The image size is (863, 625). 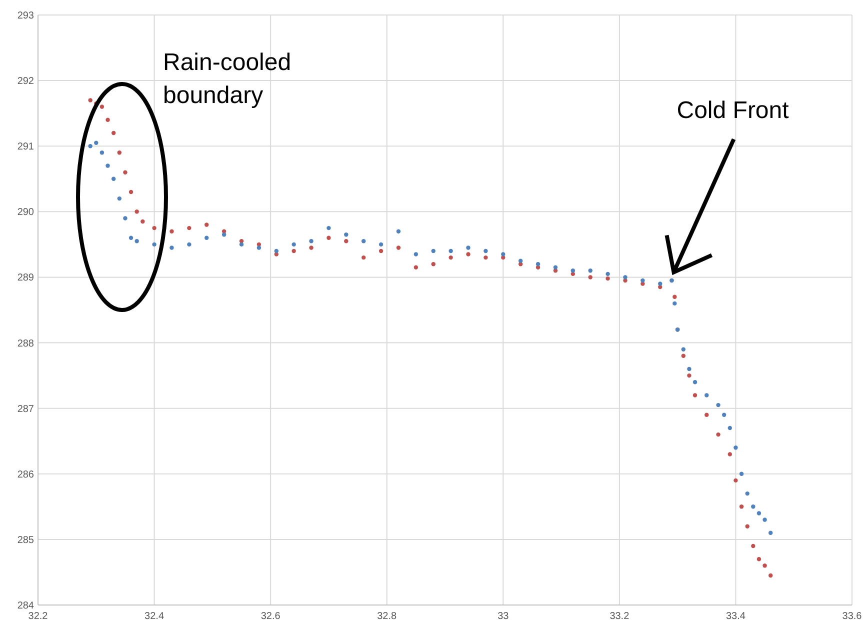 I want to click on y-tick-label: 293, so click(x=25, y=16).